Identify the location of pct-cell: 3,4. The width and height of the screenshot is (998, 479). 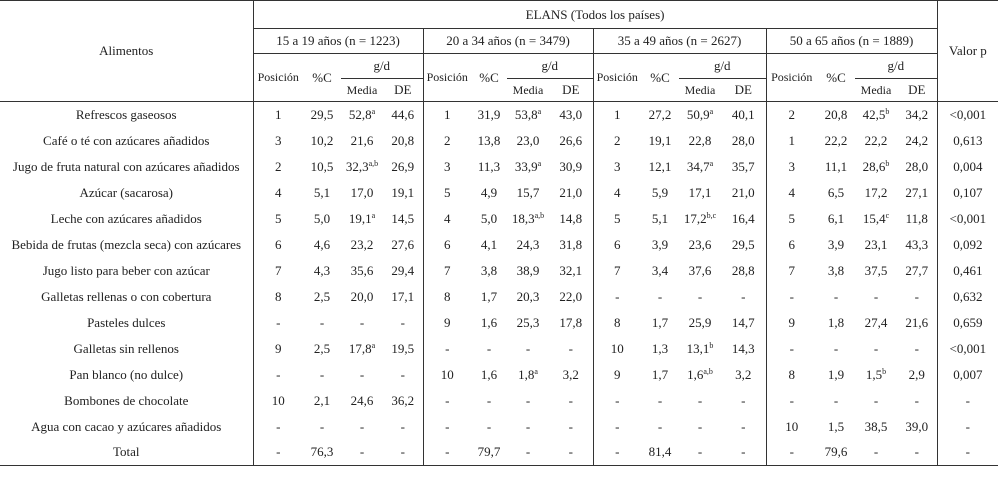
(660, 270).